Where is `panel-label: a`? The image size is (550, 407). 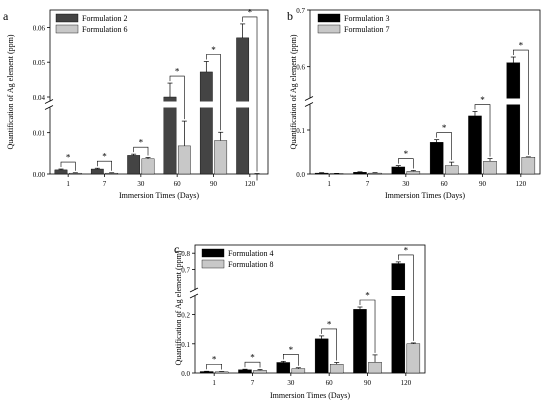 panel-label: a is located at coordinates (6, 16).